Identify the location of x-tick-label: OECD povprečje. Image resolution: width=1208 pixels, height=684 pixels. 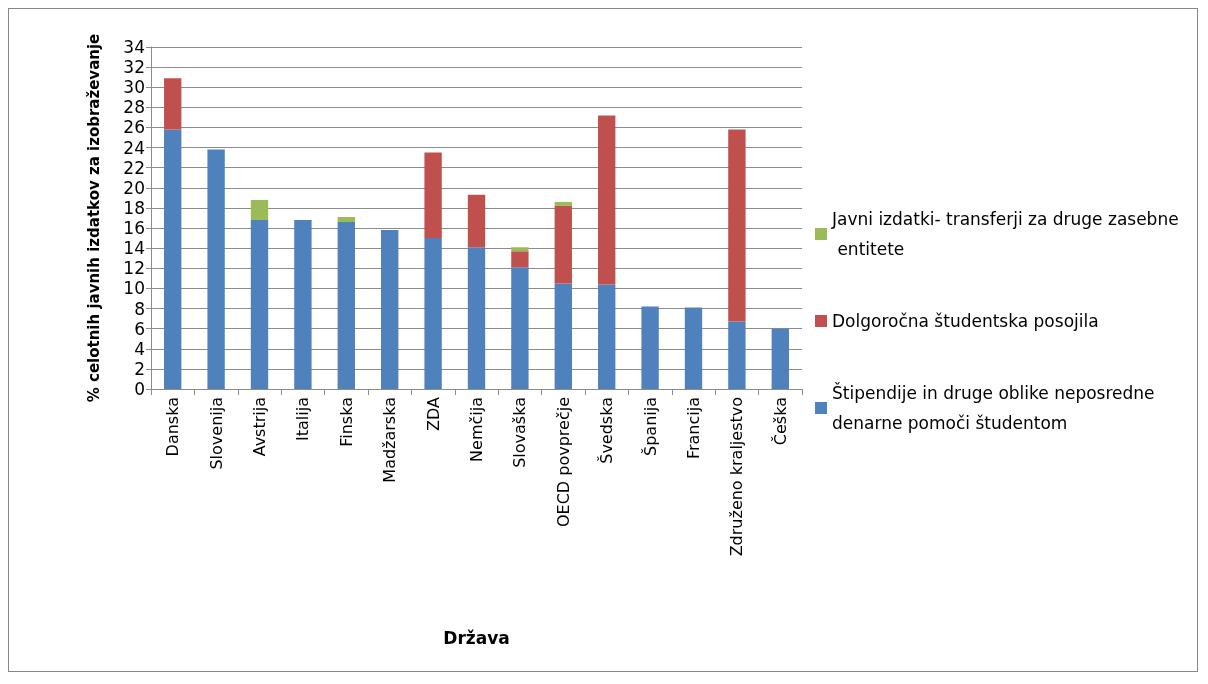
(563, 462).